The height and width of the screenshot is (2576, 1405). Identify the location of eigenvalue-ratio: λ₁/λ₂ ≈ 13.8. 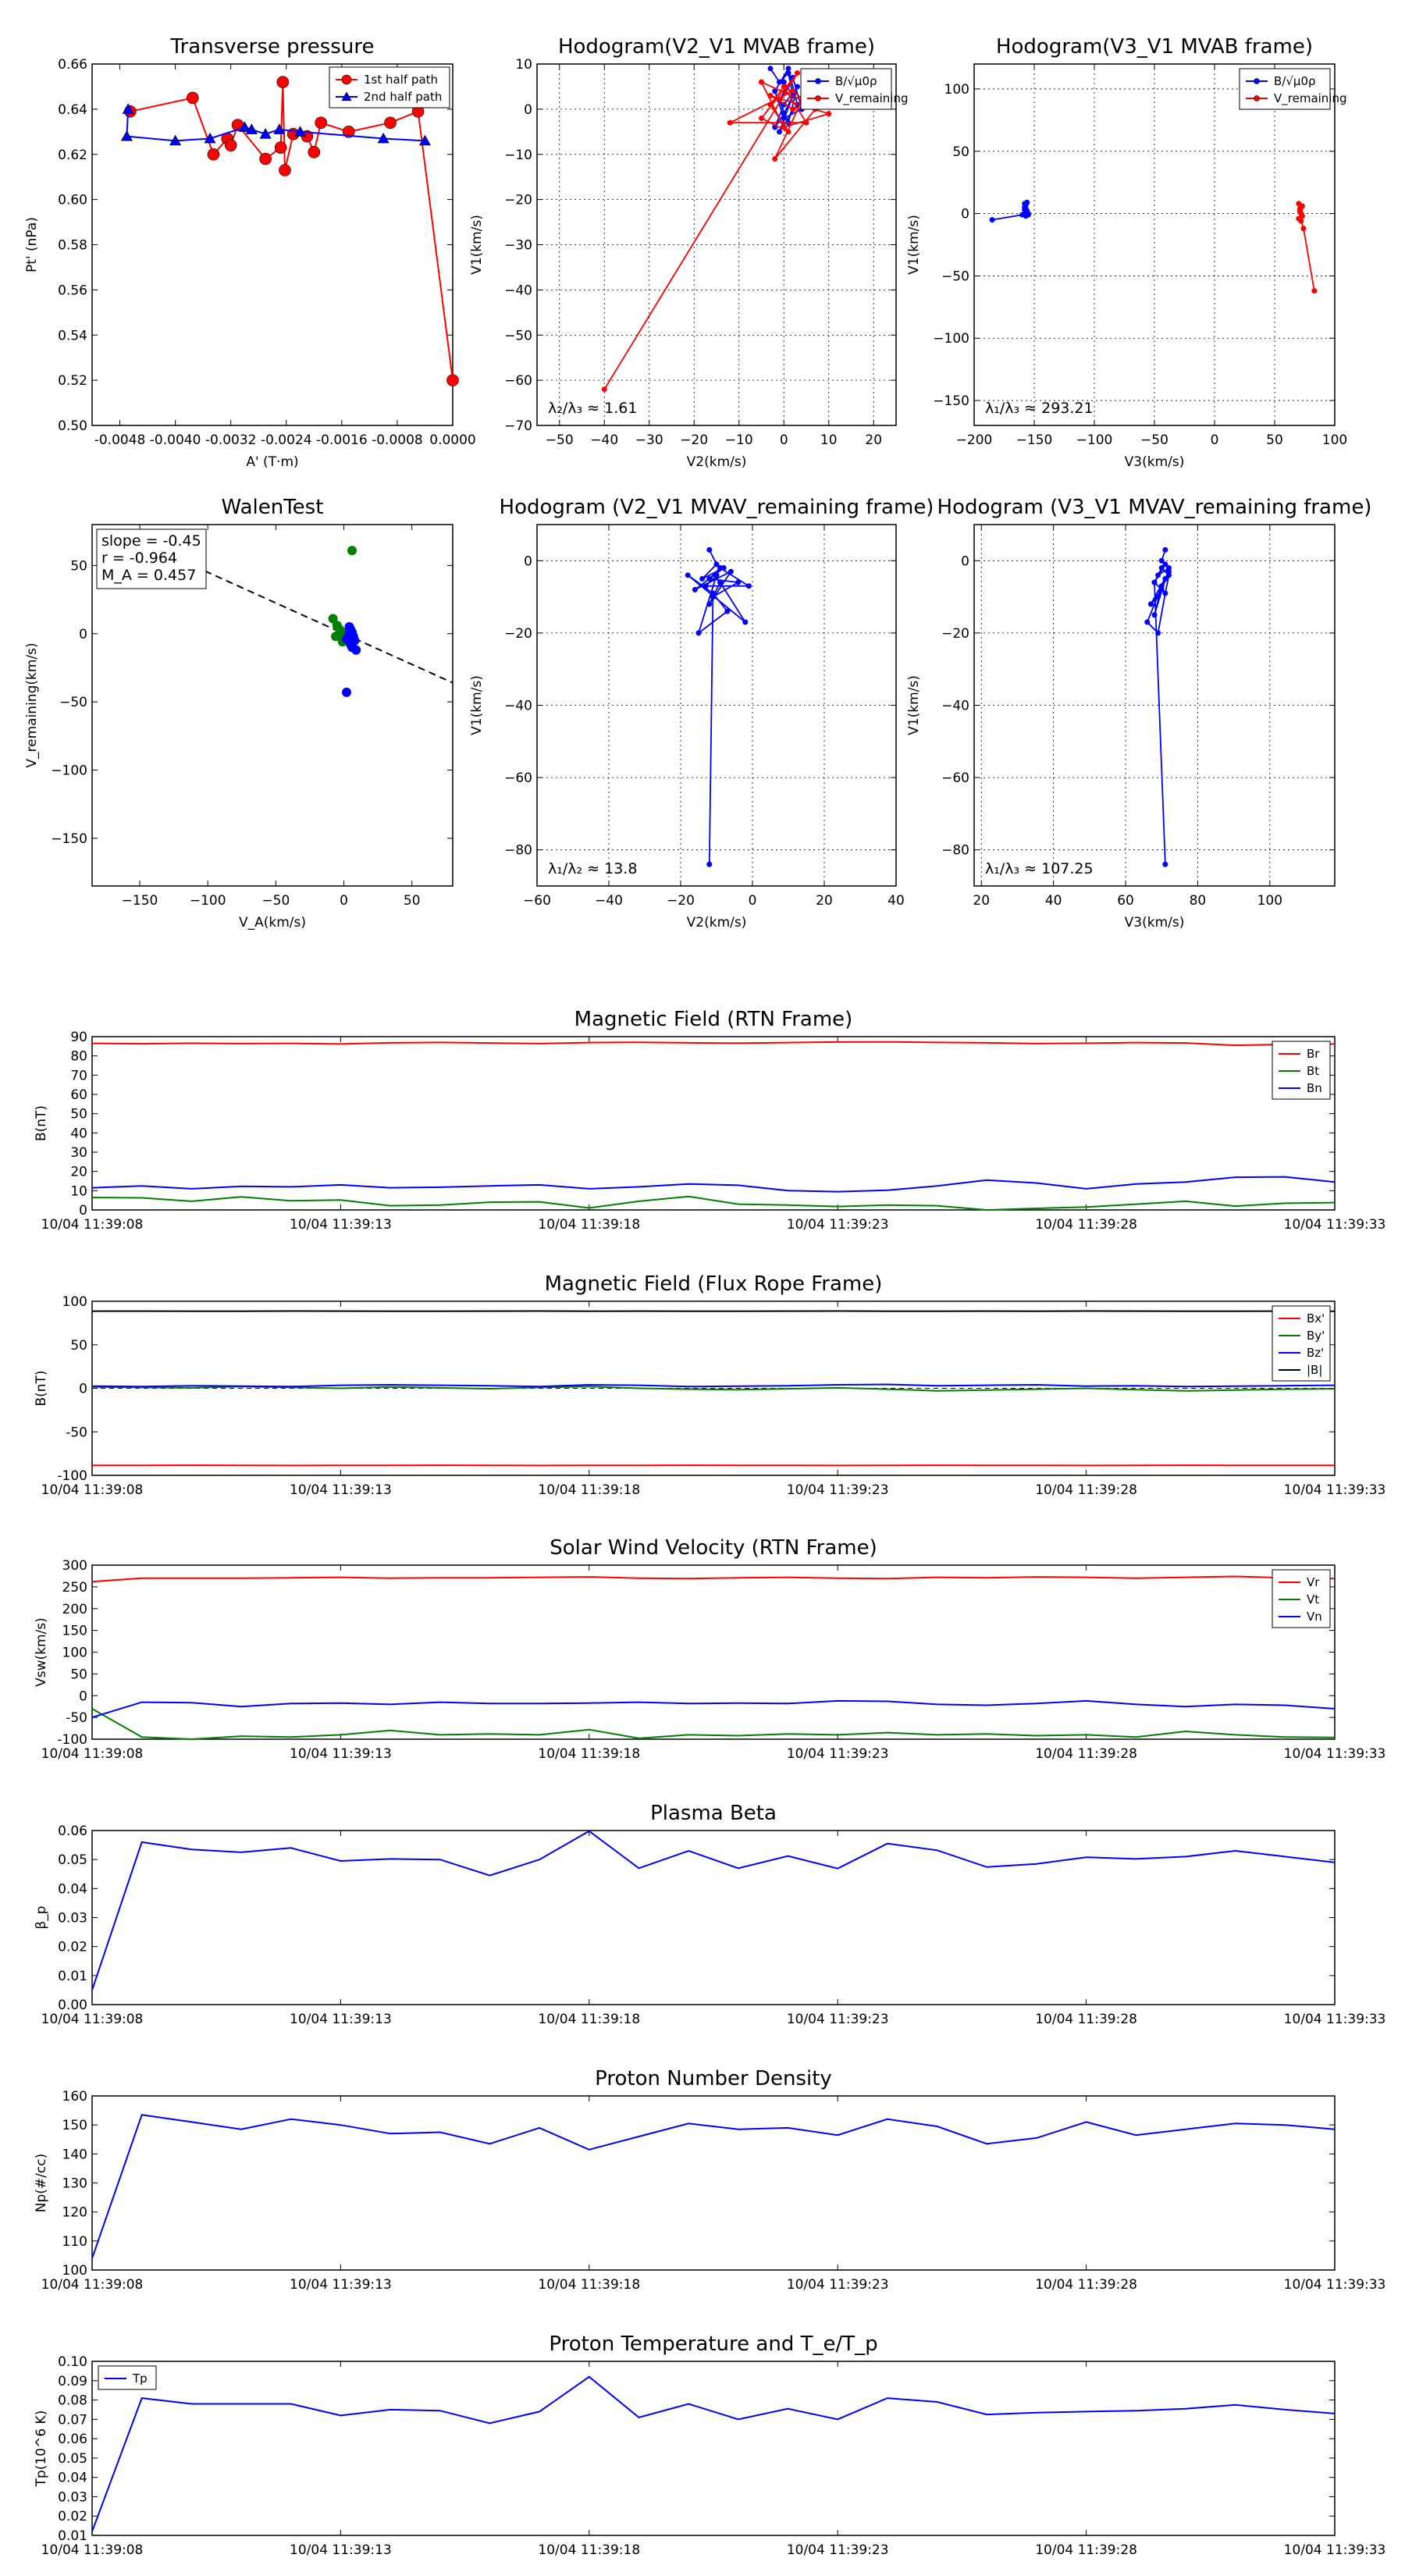
(592, 868).